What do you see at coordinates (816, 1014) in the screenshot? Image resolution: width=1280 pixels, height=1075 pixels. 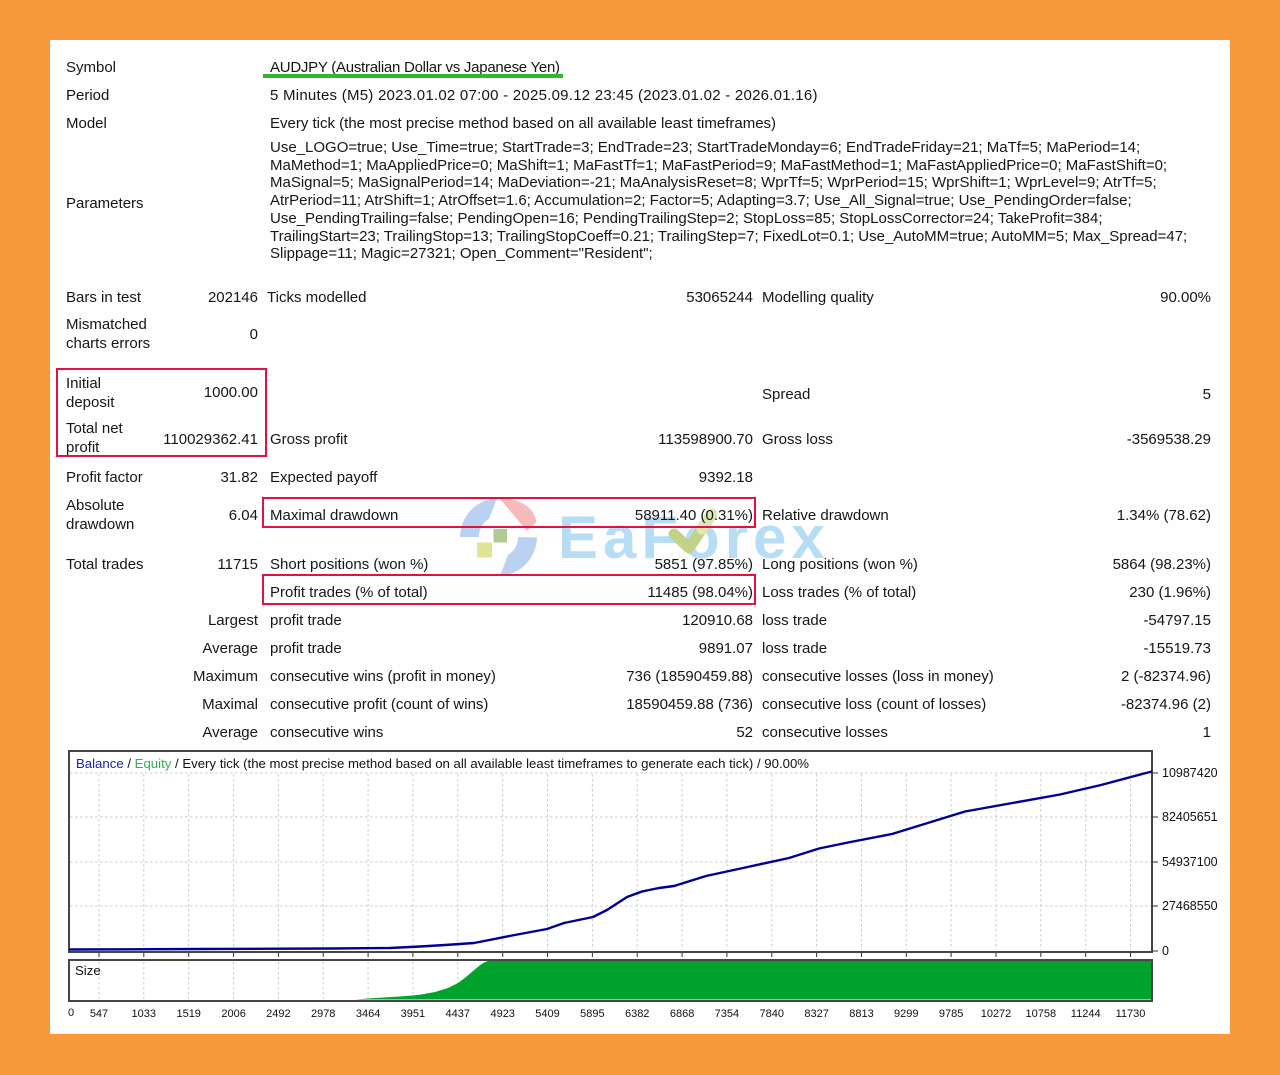 I see `svg-text: 8327` at bounding box center [816, 1014].